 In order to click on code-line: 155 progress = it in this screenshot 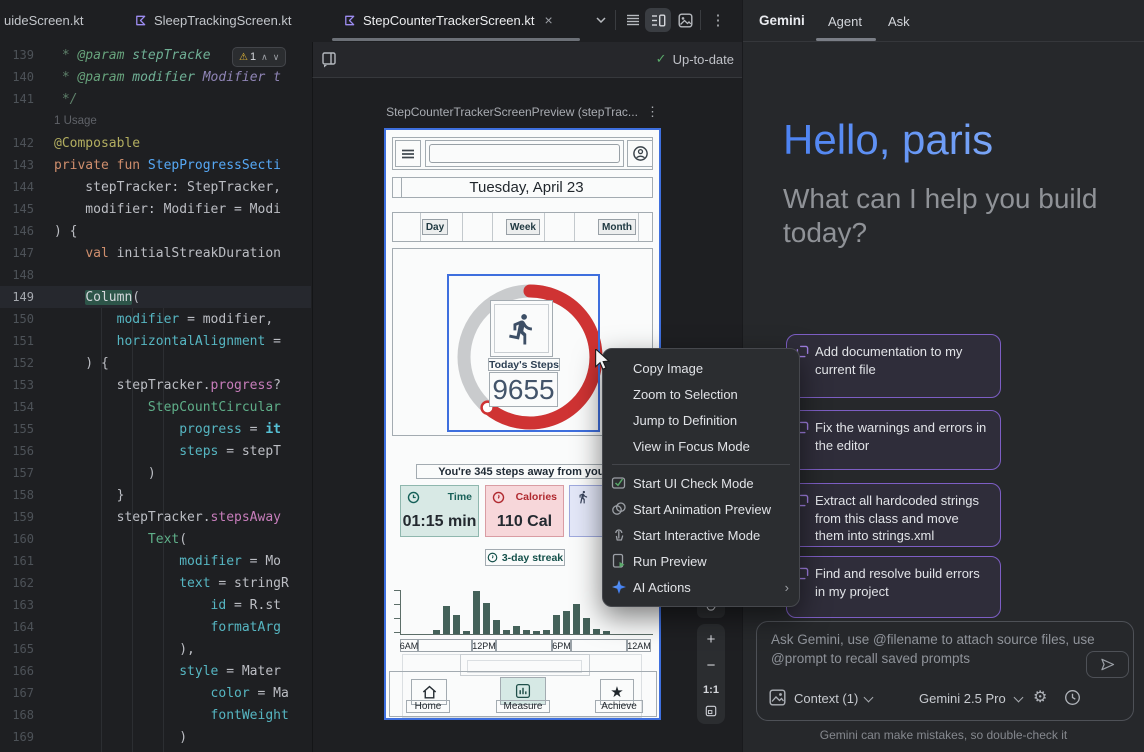, I will do `click(155, 429)`.